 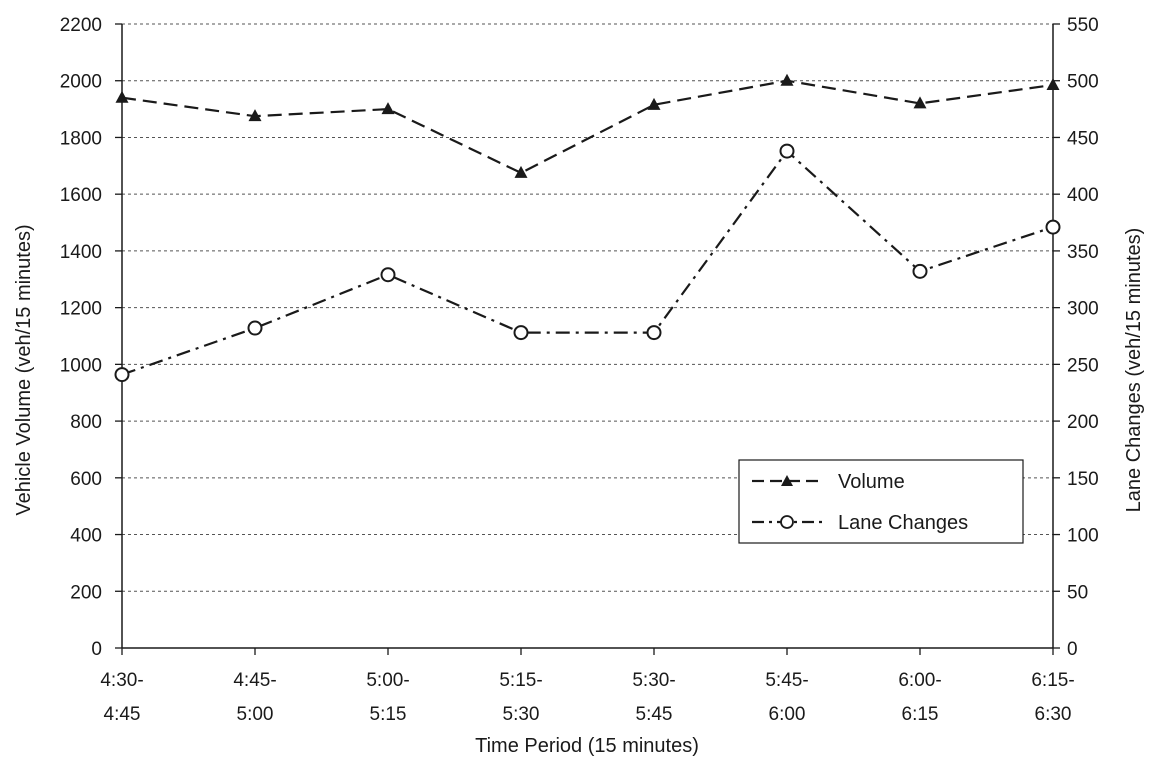 What do you see at coordinates (81, 82) in the screenshot?
I see `left-y-tick-label: 2000` at bounding box center [81, 82].